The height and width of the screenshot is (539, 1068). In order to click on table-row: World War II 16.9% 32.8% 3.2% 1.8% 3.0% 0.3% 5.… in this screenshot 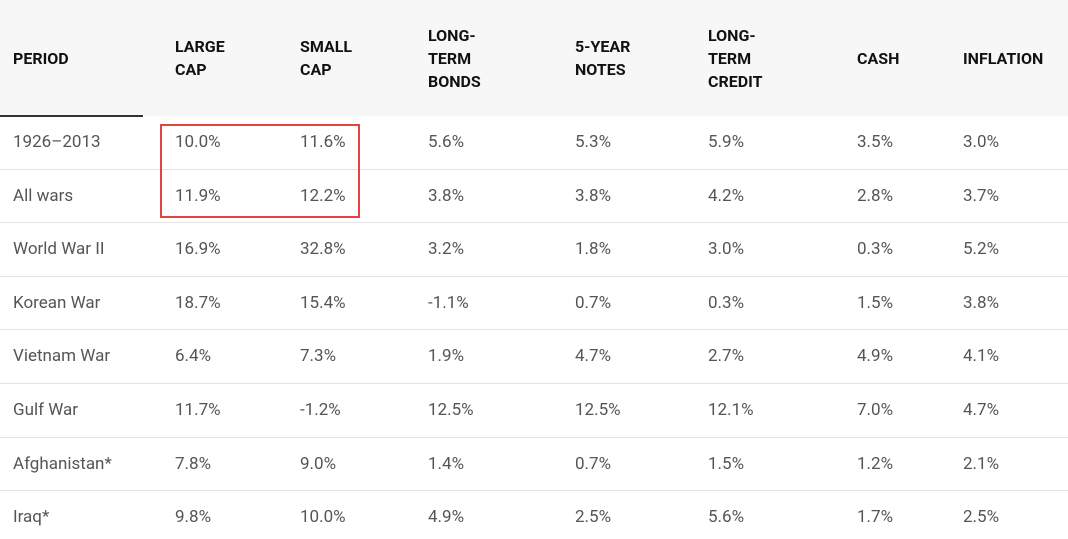, I will do `click(534, 250)`.